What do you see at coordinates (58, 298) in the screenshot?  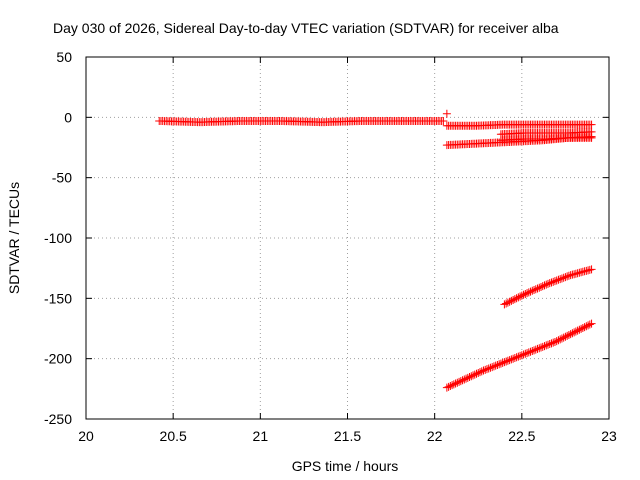 I see `y-tick-label: -150` at bounding box center [58, 298].